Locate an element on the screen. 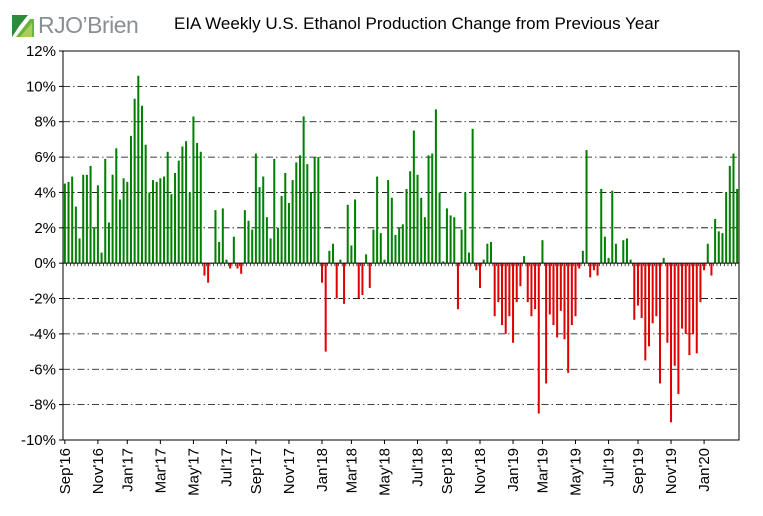  x-tick-label: Jan'17 is located at coordinates (127, 470).